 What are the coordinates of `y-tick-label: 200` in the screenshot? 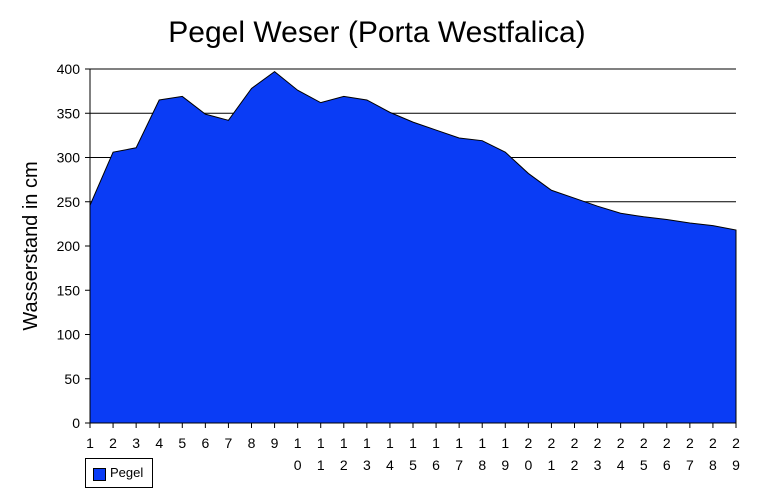 It's located at (69, 246).